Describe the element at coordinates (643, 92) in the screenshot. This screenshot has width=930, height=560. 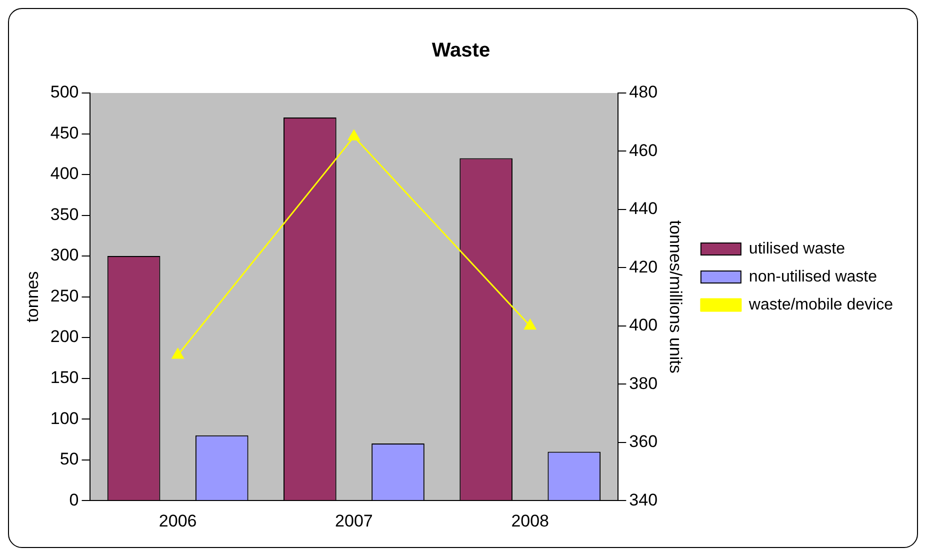
I see `y2-tick-label: 480` at that location.